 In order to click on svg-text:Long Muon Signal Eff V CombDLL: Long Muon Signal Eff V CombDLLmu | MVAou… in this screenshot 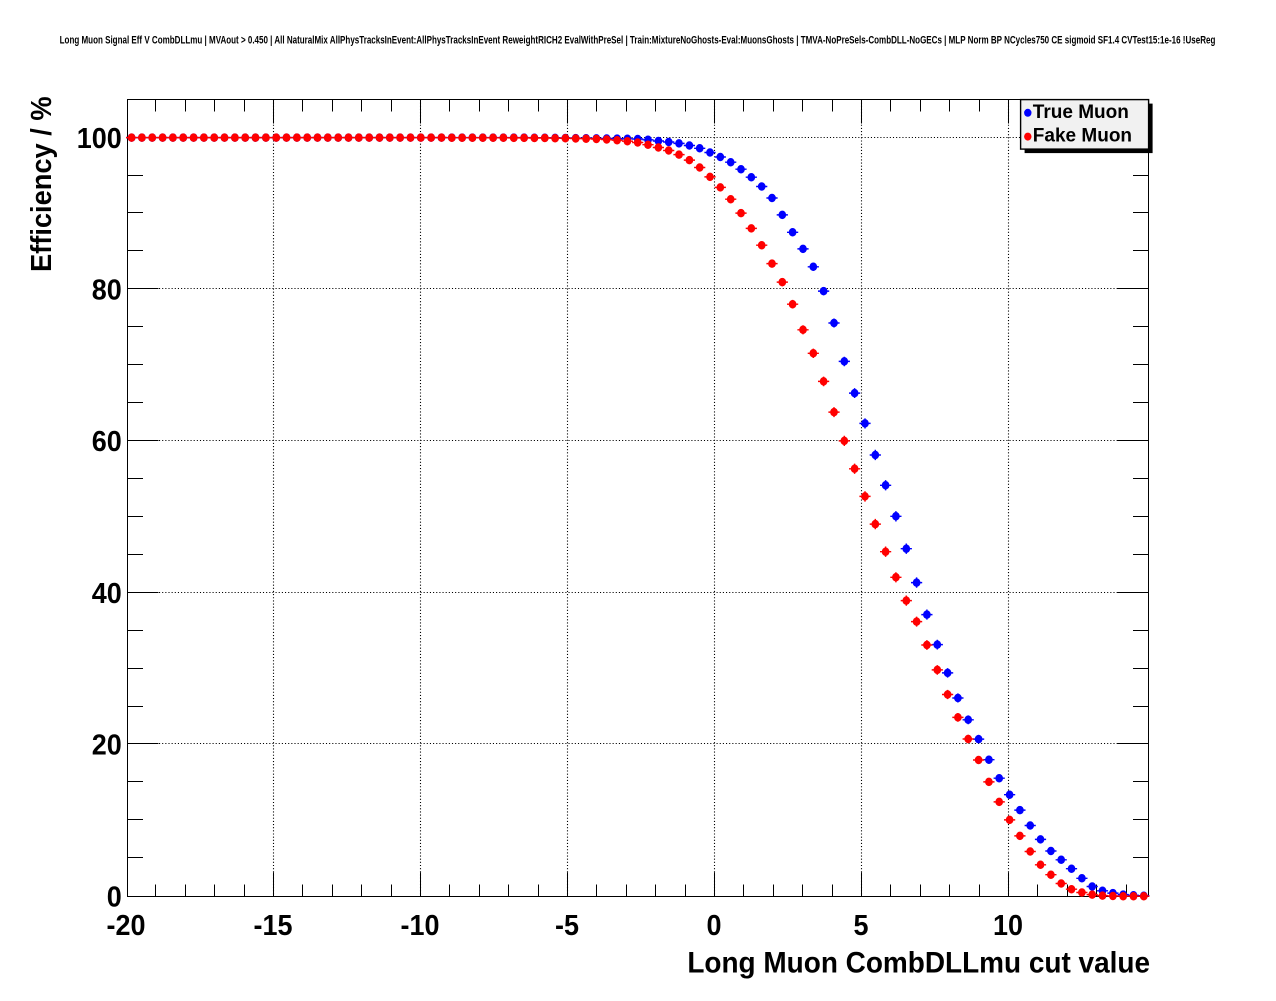, I will do `click(638, 40)`.